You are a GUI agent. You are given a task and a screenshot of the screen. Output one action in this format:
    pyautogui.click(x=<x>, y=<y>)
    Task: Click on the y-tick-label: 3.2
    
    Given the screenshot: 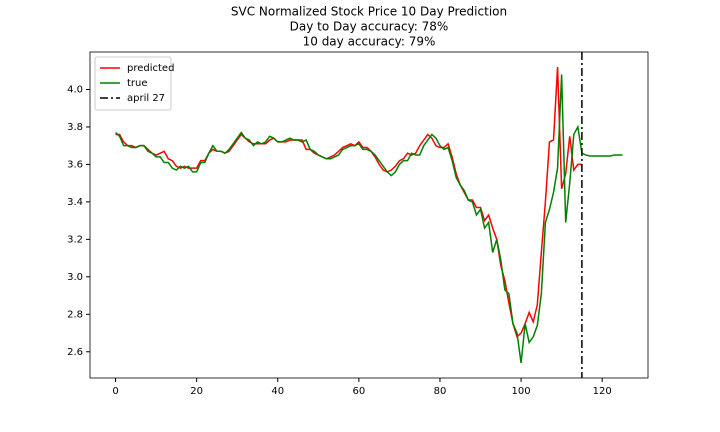 What is the action you would take?
    pyautogui.click(x=75, y=239)
    